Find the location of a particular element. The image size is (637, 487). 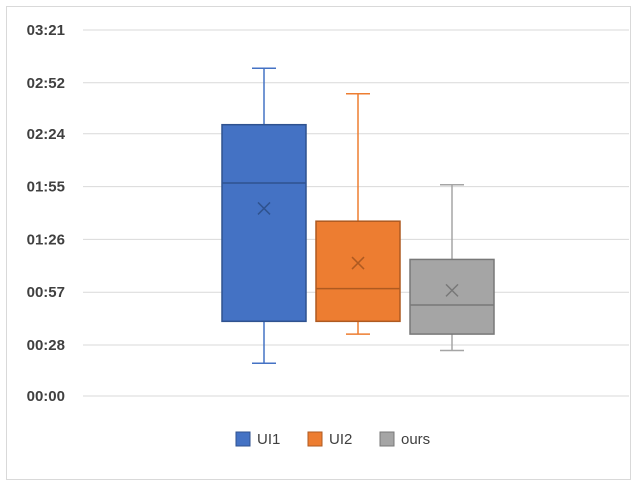

y-tick-label: 00:00 is located at coordinates (46, 396).